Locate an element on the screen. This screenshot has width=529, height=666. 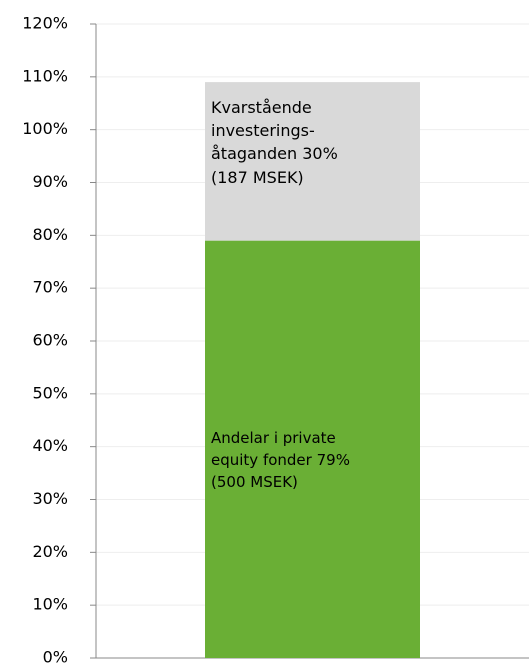
y-tick-label: 10% is located at coordinates (50, 604).